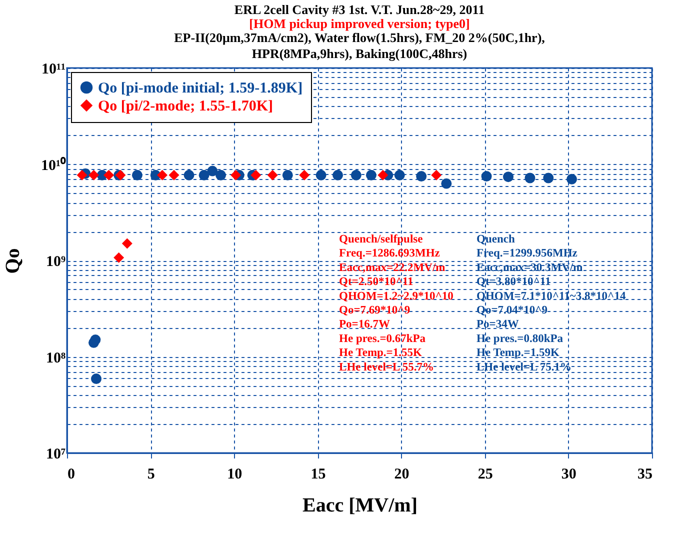  Describe the element at coordinates (234, 474) in the screenshot. I see `x-tick-label: 10` at that location.